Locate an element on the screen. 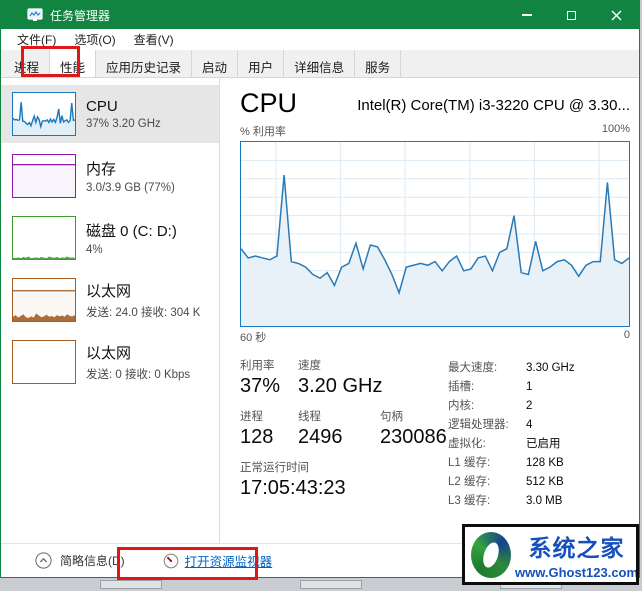 Image resolution: width=642 pixels, height=591 pixels. stat-processes-value: 128 is located at coordinates (257, 437).